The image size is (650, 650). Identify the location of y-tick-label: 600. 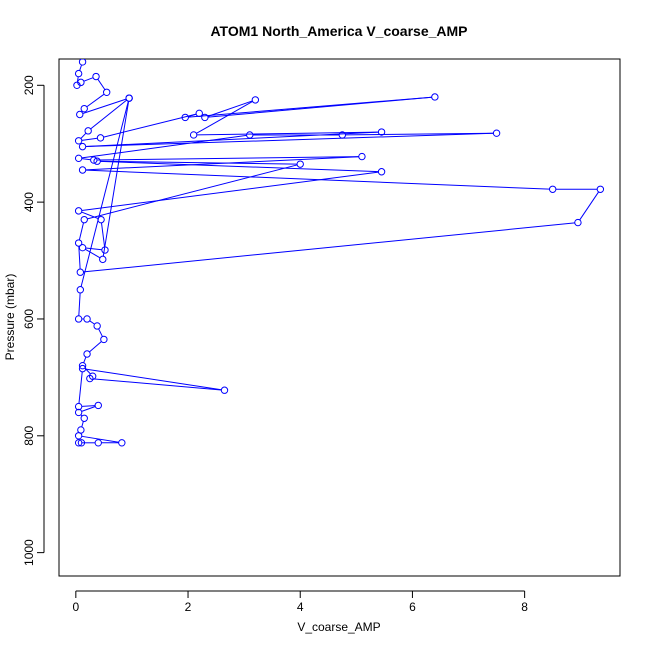
(29, 319).